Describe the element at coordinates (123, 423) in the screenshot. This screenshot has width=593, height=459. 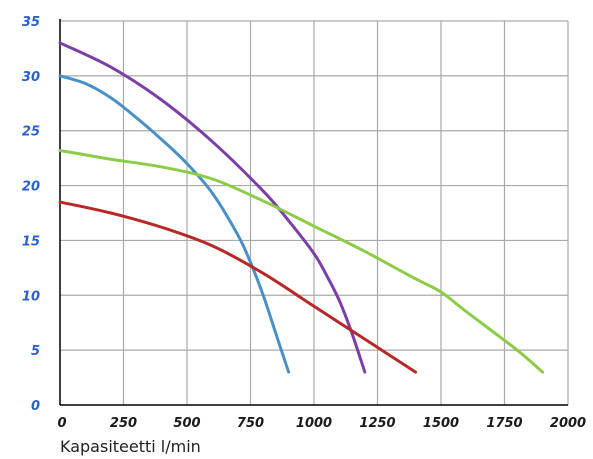
I see `x-tick-label: 250` at that location.